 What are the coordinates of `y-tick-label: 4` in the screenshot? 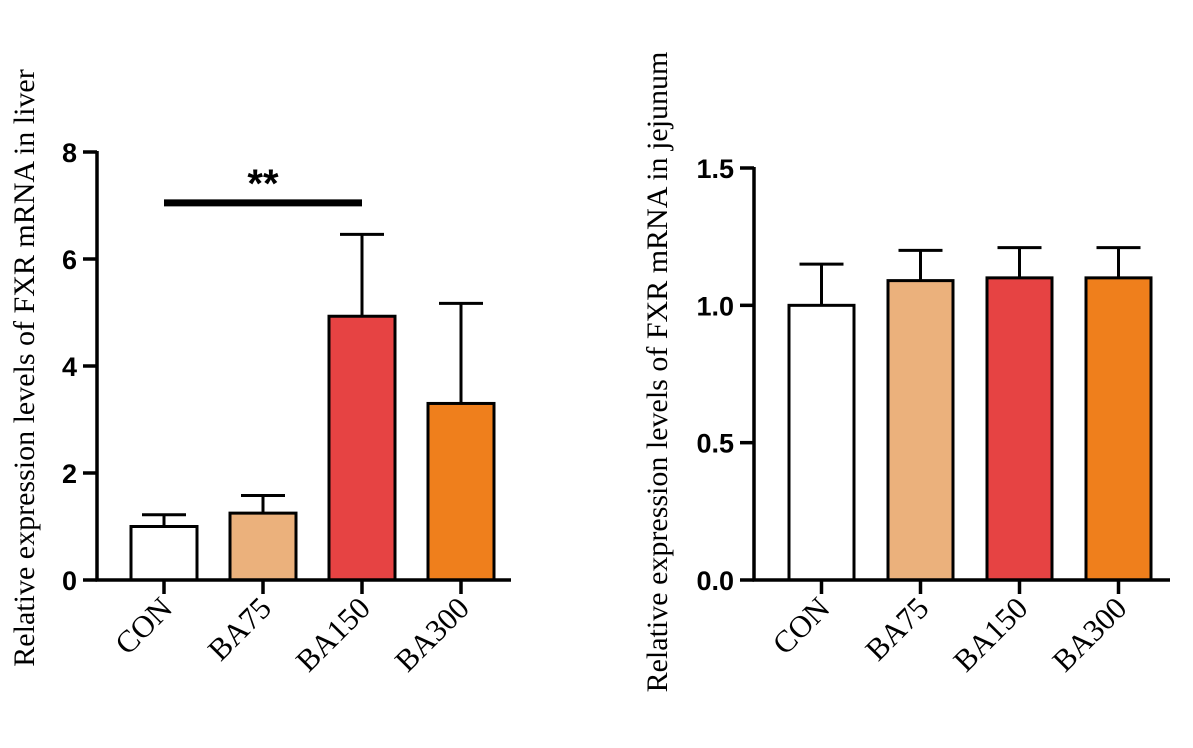 It's located at (69, 367).